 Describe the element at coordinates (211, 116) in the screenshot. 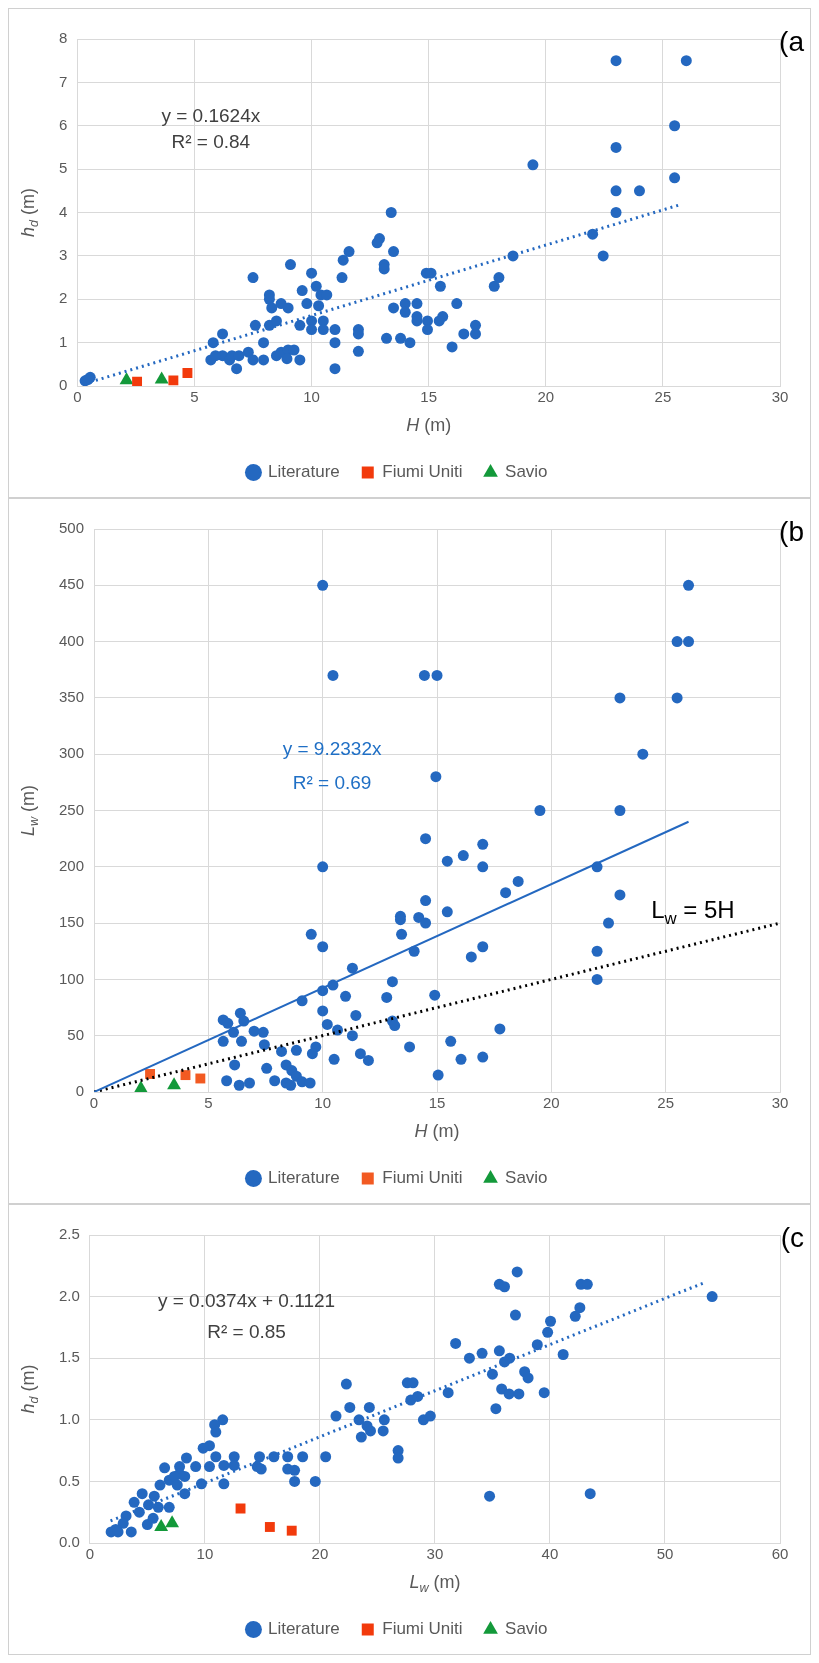

I see `annotation: y = 0.1624x` at that location.